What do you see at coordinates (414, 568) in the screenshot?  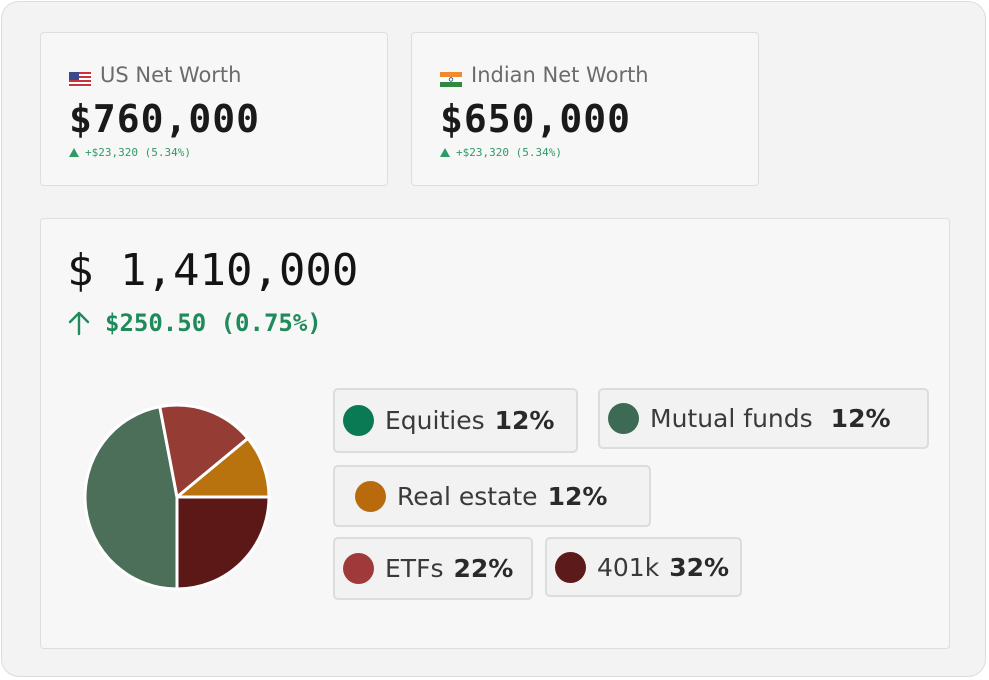 I see `legend-label: ETFs` at bounding box center [414, 568].